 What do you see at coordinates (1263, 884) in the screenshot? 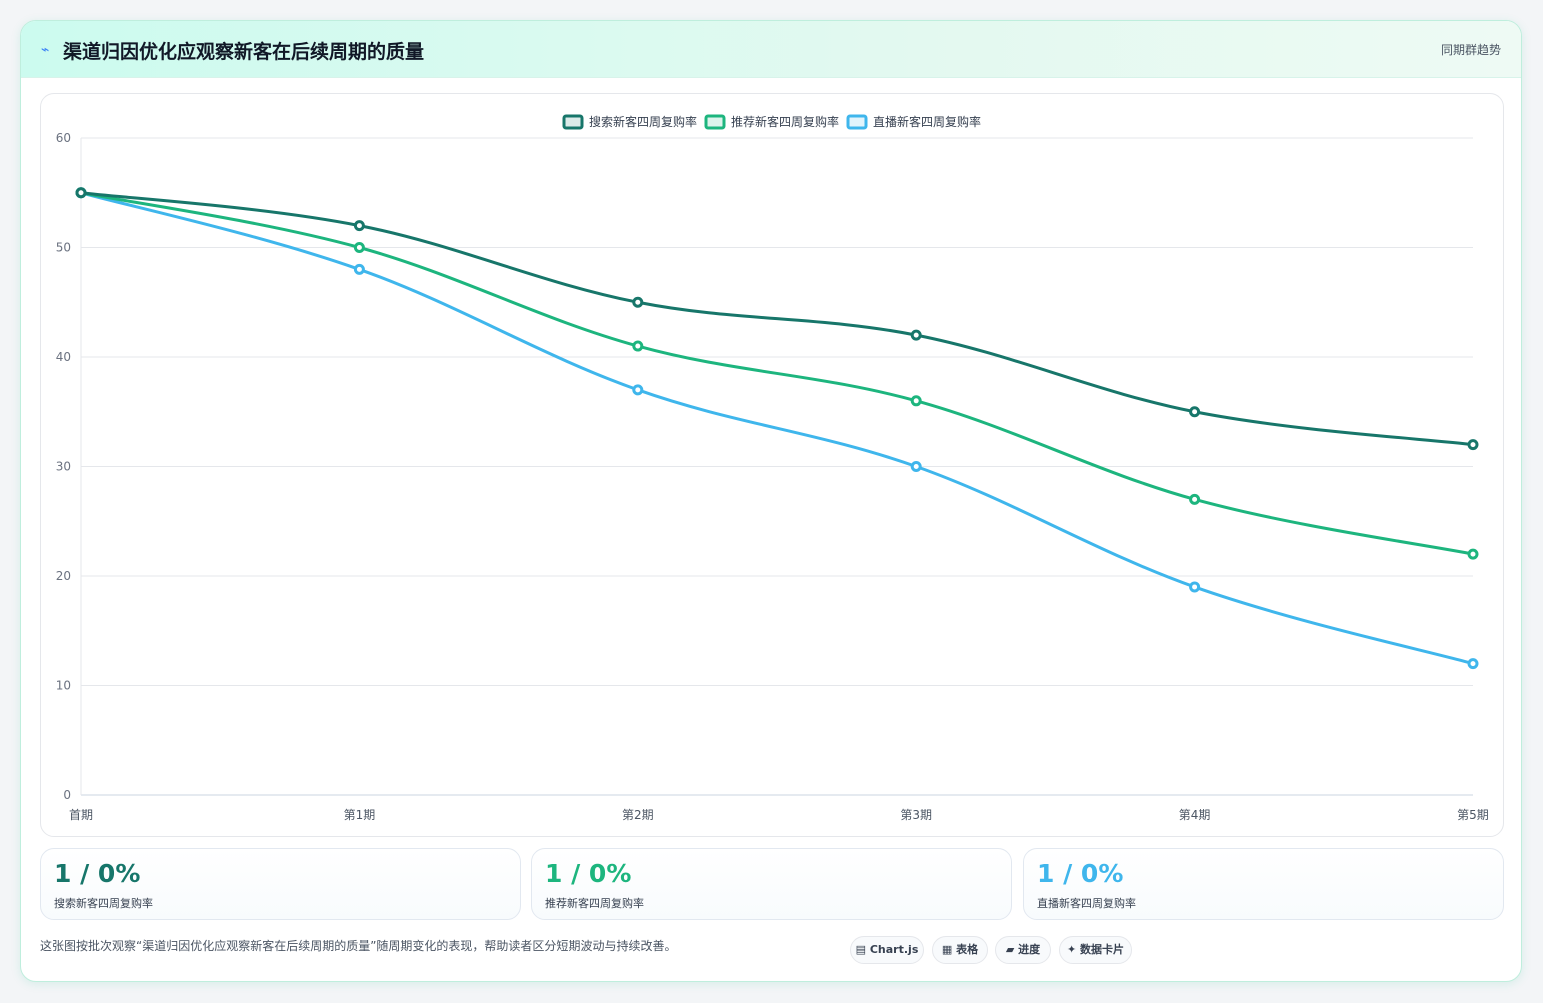
I see `stat-card-live: 1 / 0% 直播新客四周复购率` at bounding box center [1263, 884].